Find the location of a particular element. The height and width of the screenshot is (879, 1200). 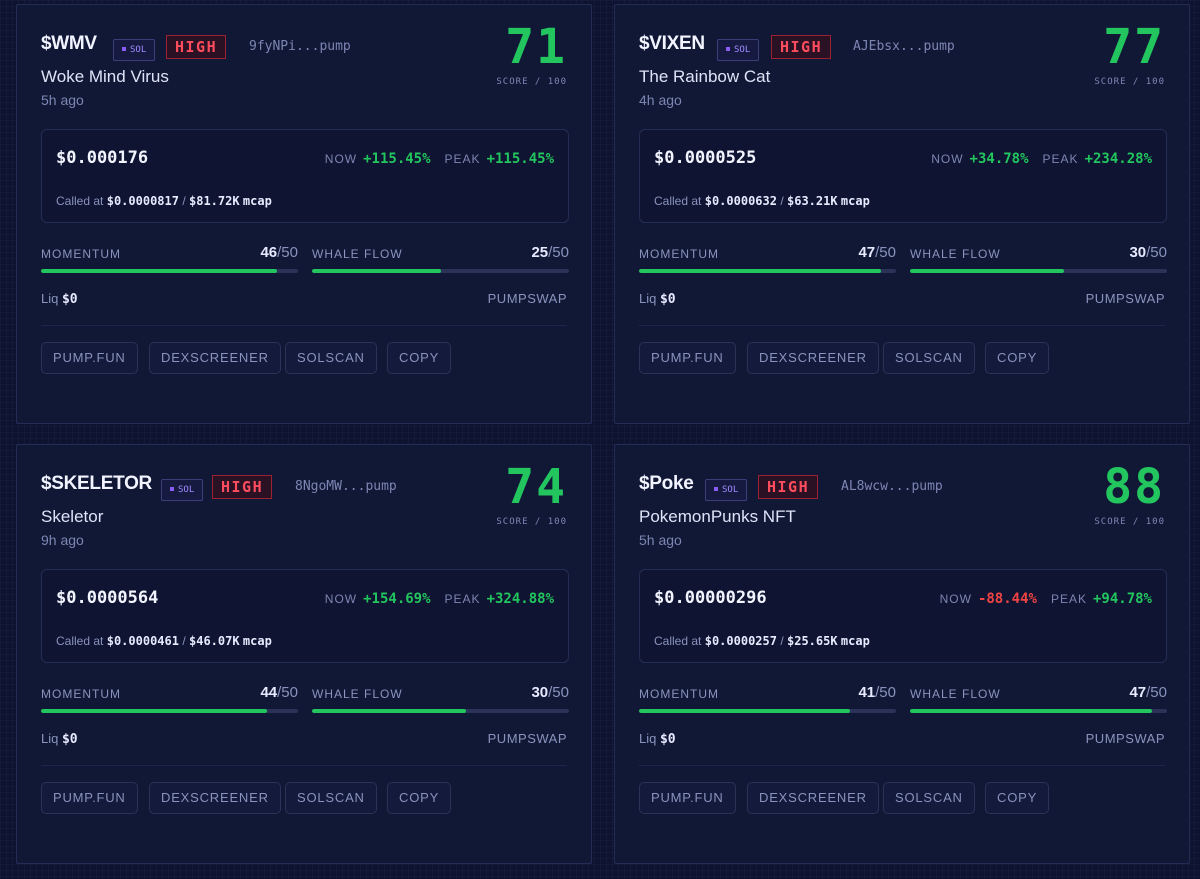

price-changes: NOW +34.78% PEAK +234.28% is located at coordinates (1041, 158).